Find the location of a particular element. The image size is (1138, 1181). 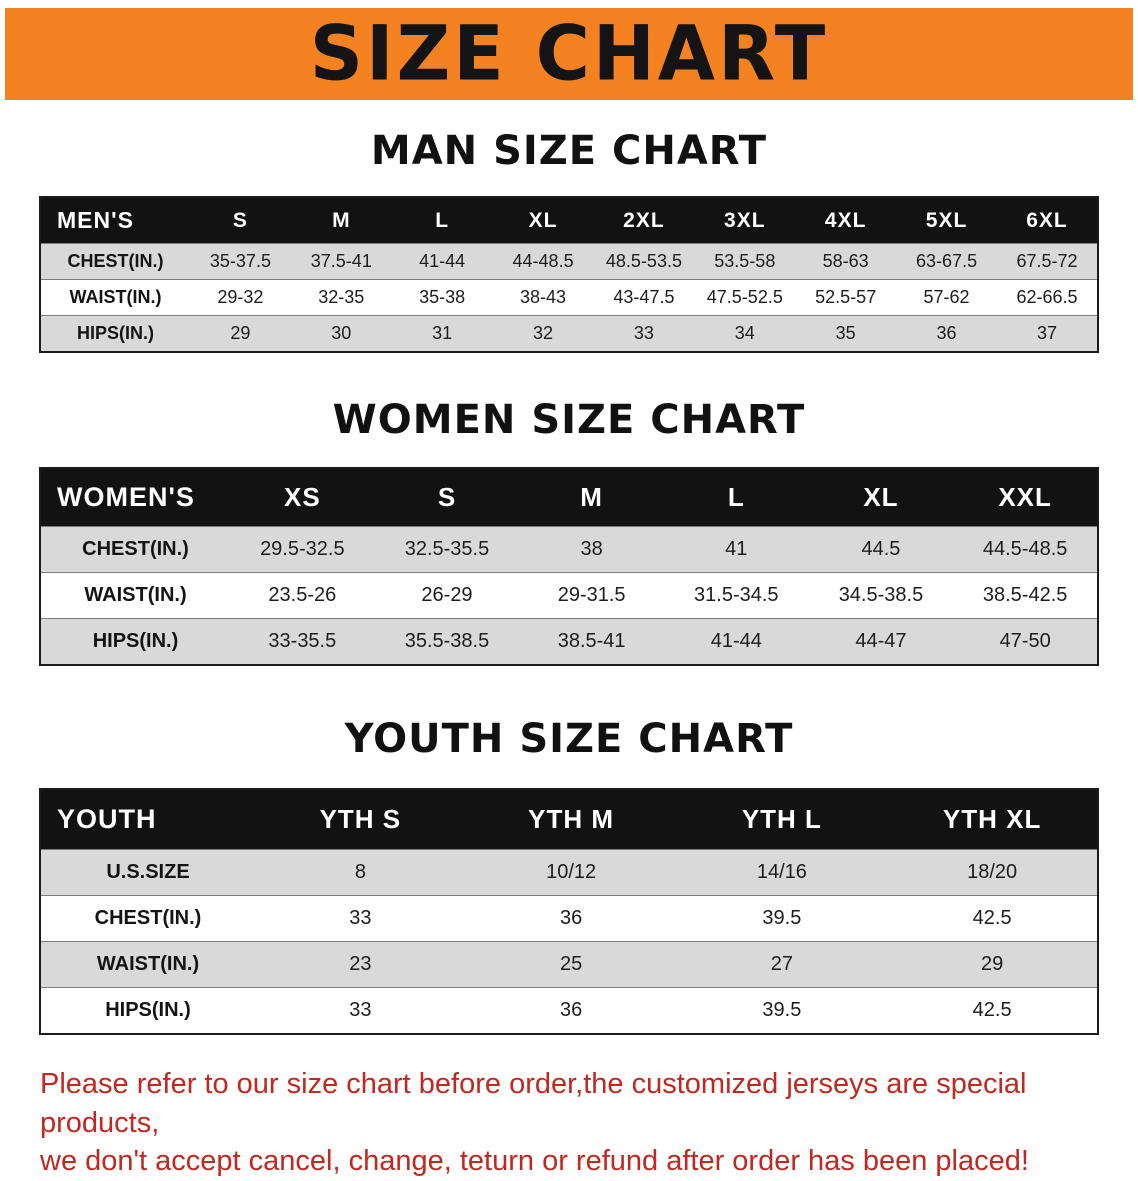

size-value: 35-38 is located at coordinates (442, 297).